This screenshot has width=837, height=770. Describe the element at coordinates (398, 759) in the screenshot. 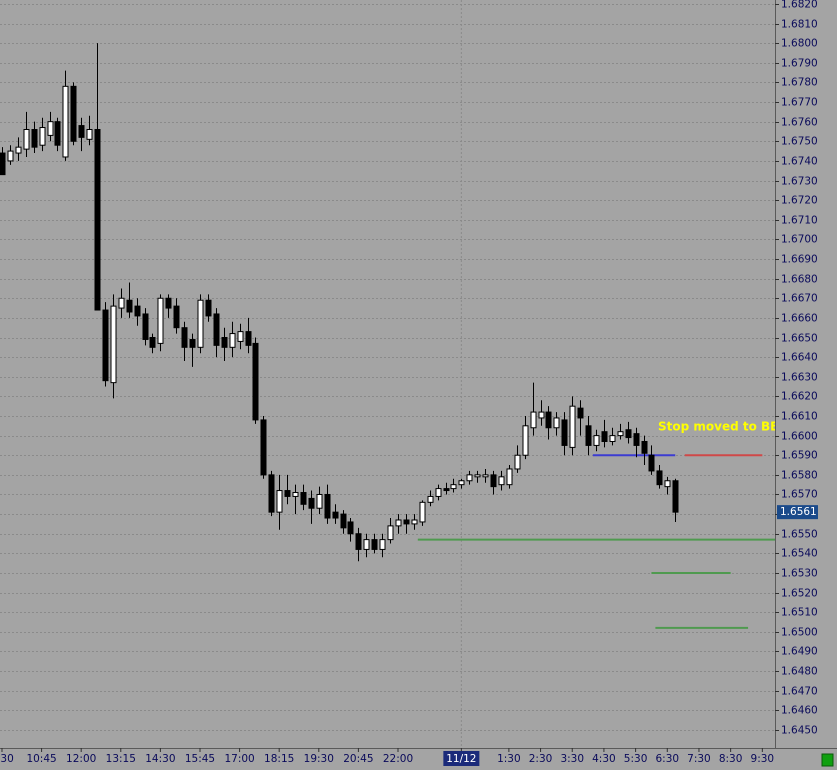

I see `x-tick-label: 22:00` at that location.